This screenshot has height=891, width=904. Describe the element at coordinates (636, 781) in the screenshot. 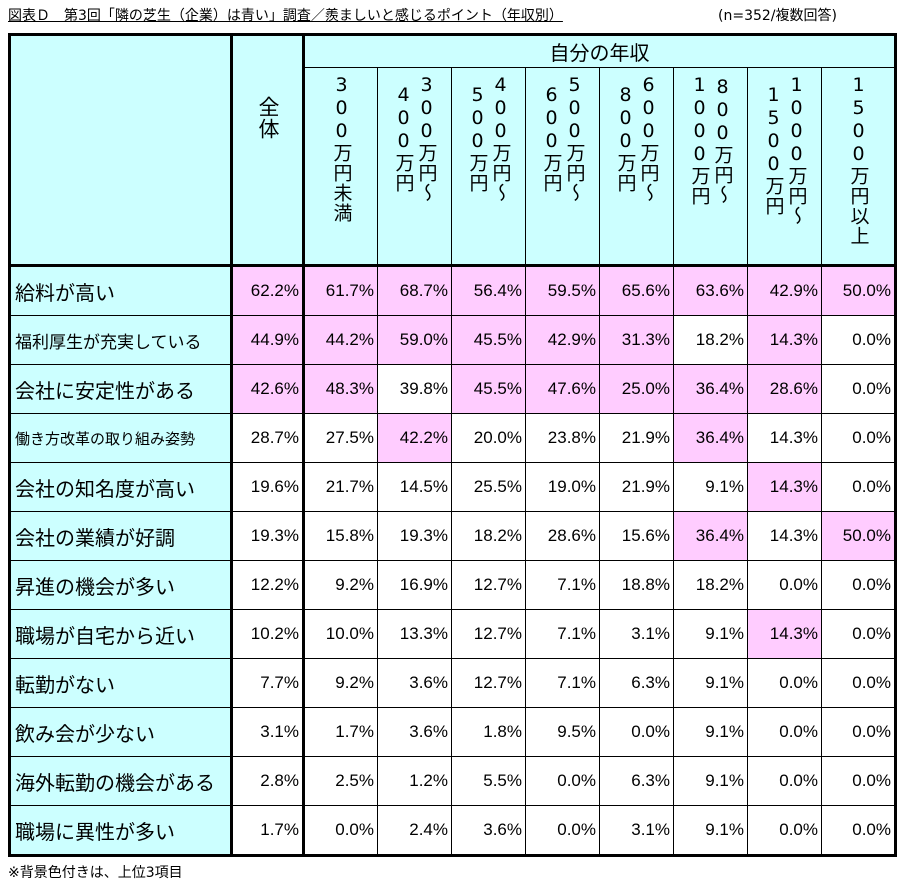

I see `value-cell: 6.3%` at that location.